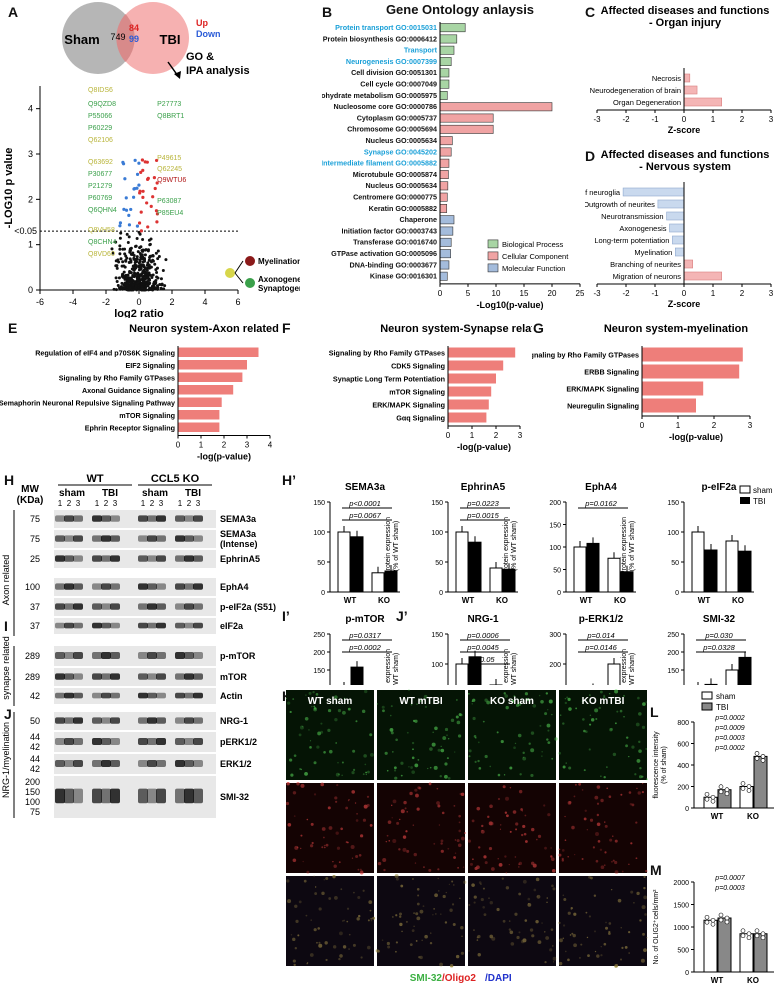  Describe the element at coordinates (675, 216) in the screenshot. I see `zscore-bar` at that location.